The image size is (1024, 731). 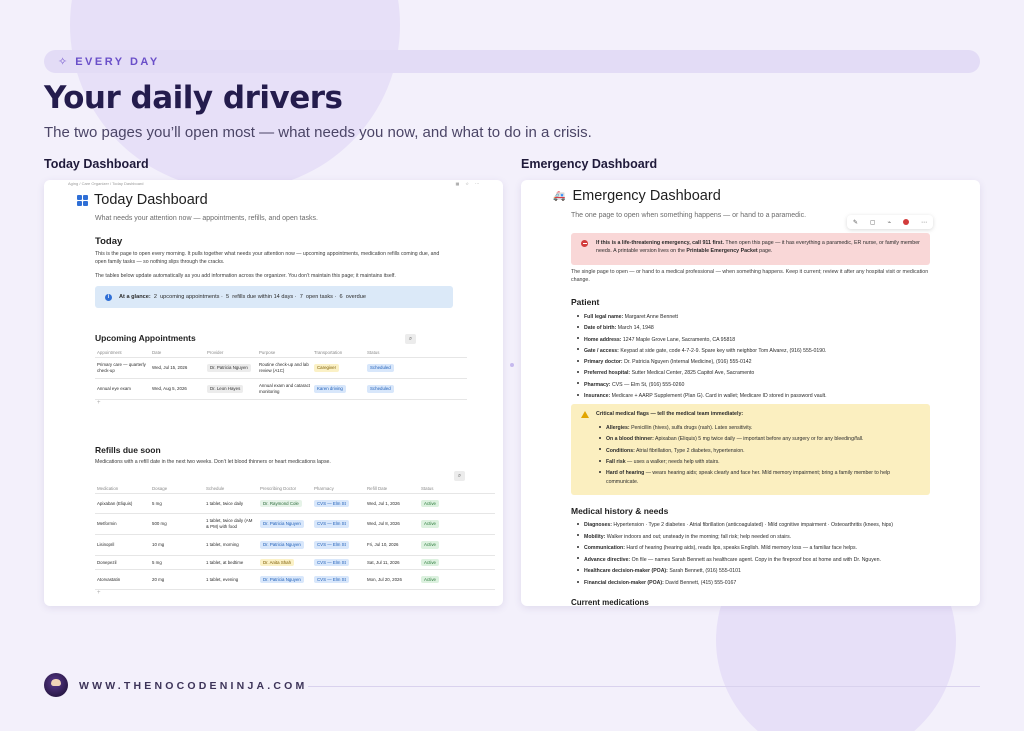 I want to click on appointments-heading: Upcoming Appointments, so click(x=145, y=338).